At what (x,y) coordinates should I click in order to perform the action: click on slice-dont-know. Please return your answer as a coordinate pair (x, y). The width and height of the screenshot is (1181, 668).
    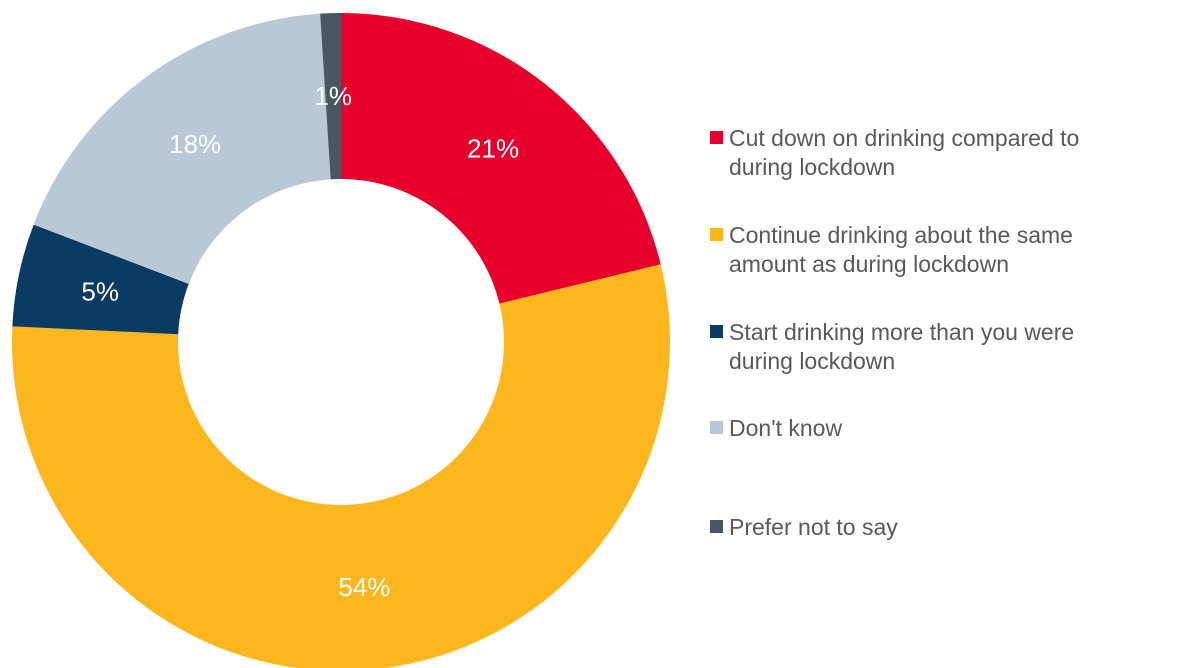
    Looking at the image, I should click on (182, 148).